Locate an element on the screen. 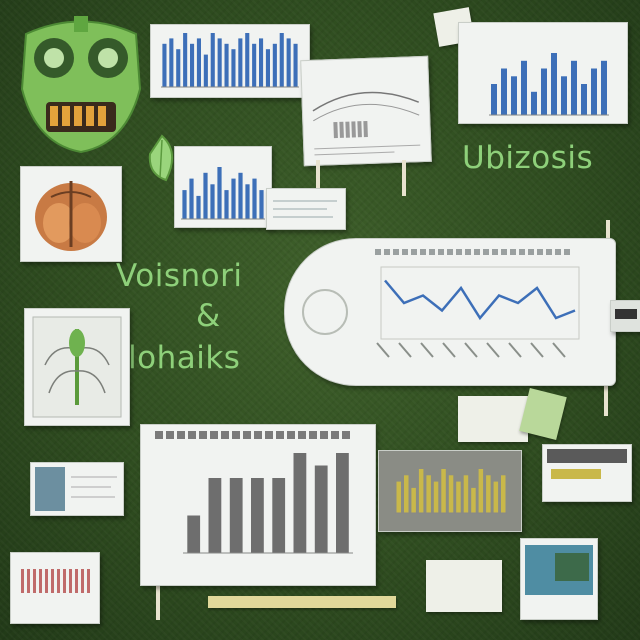 This screenshot has width=640, height=640. center-line-chart is located at coordinates (441, 303).